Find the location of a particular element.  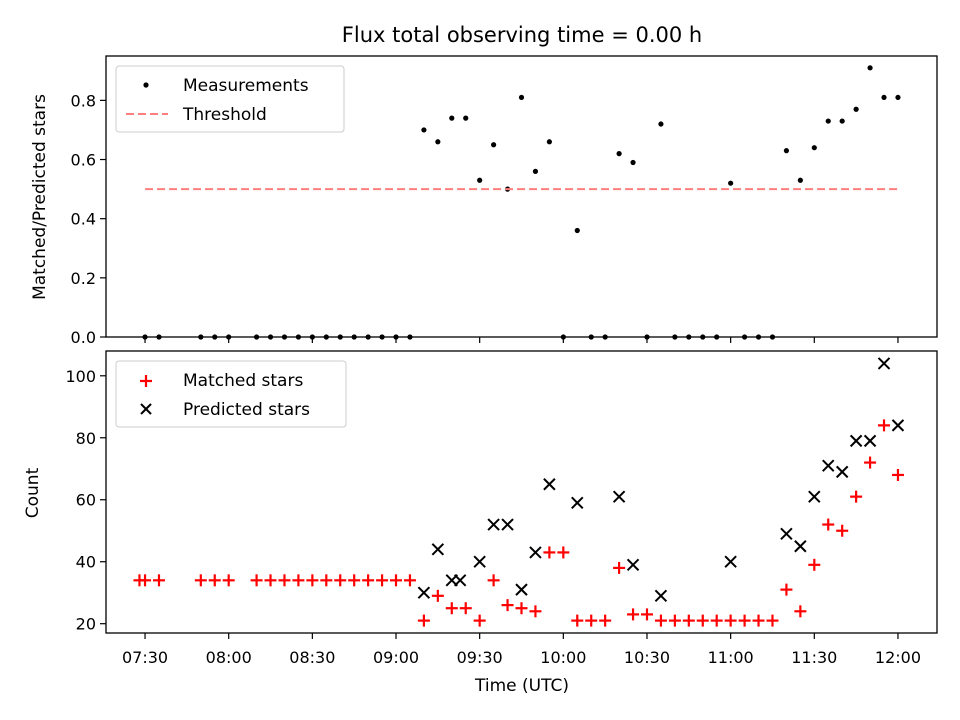

bottom-y-tick-label: 40 is located at coordinates (86, 562).